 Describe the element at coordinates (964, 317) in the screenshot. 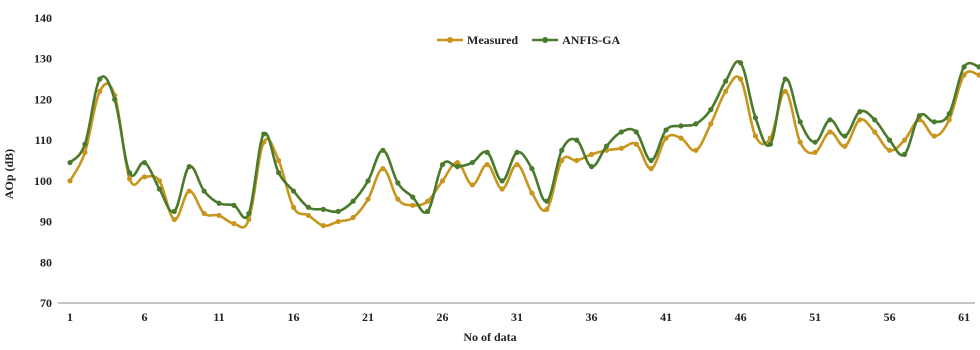

I see `x-tick-label: 61` at that location.